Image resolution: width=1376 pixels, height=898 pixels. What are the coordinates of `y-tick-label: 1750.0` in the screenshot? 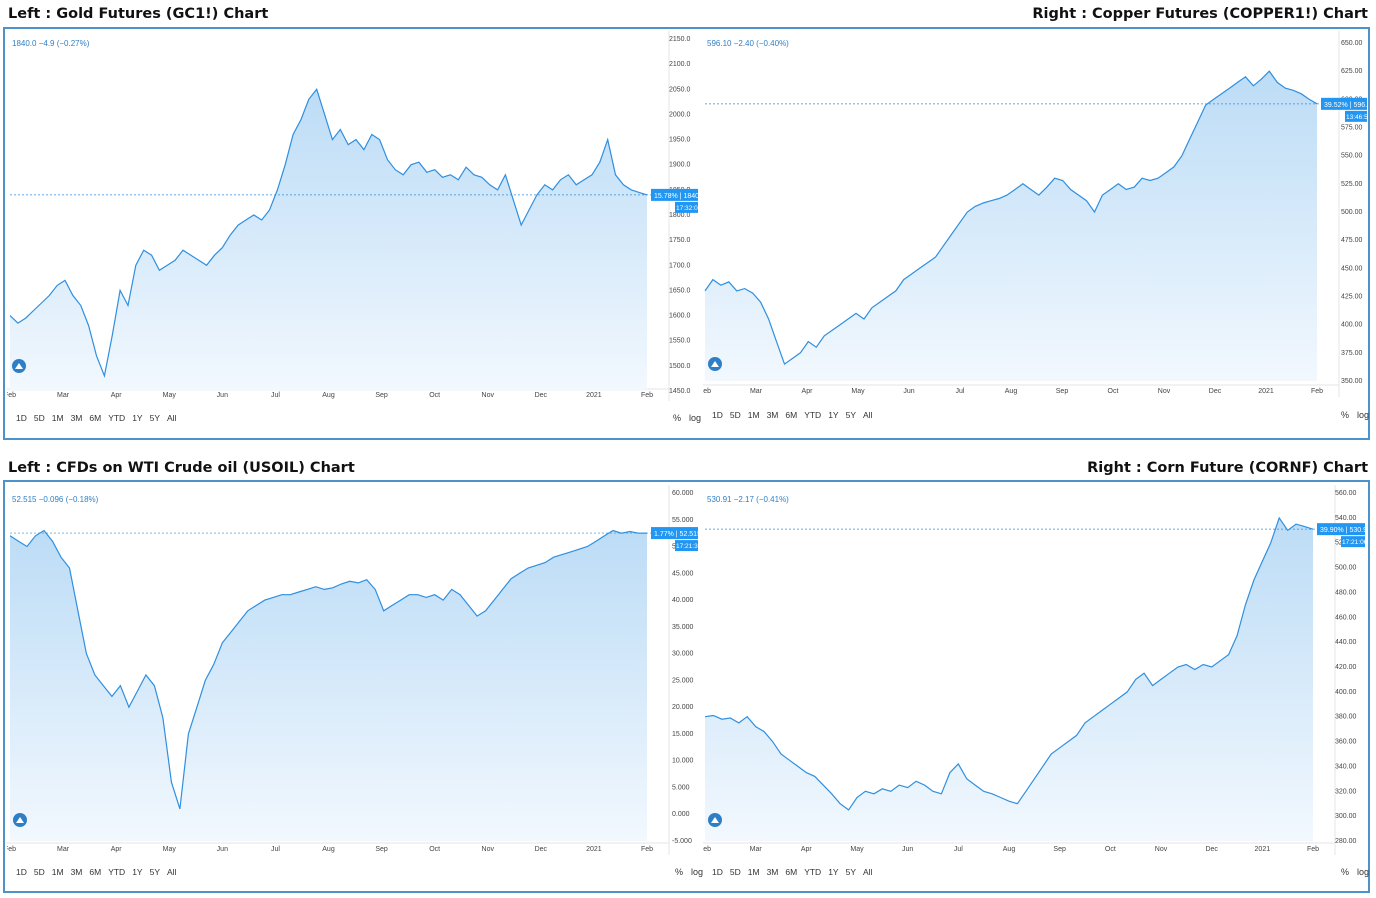 It's located at (680, 240).